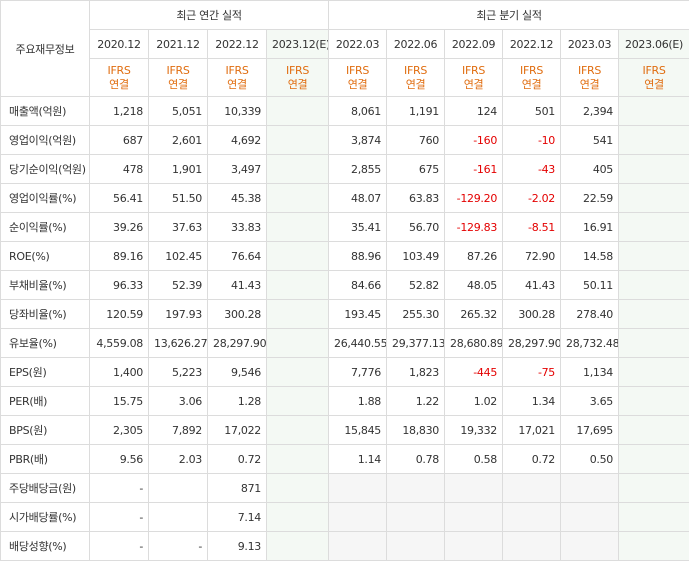  I want to click on quarter-value-cell: 87.26, so click(474, 256).